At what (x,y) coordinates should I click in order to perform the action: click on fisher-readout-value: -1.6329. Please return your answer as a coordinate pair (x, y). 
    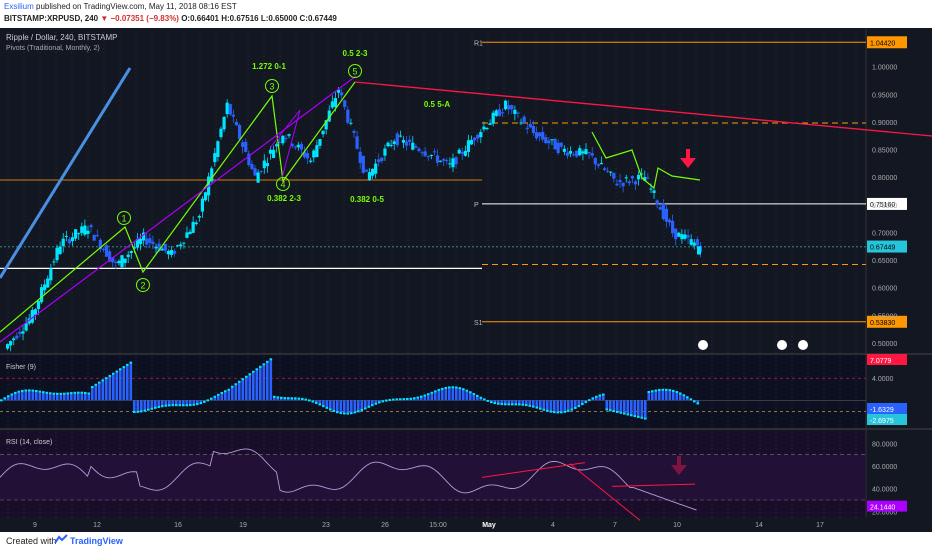
    Looking at the image, I should click on (882, 410).